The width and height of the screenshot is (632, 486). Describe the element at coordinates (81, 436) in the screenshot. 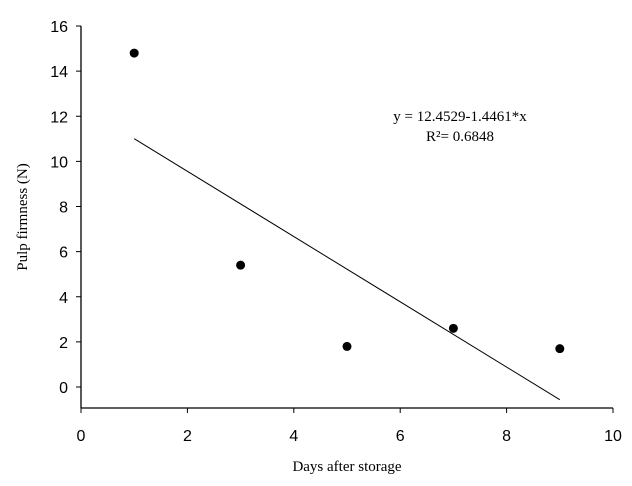

I see `x-tick-label: 0` at that location.